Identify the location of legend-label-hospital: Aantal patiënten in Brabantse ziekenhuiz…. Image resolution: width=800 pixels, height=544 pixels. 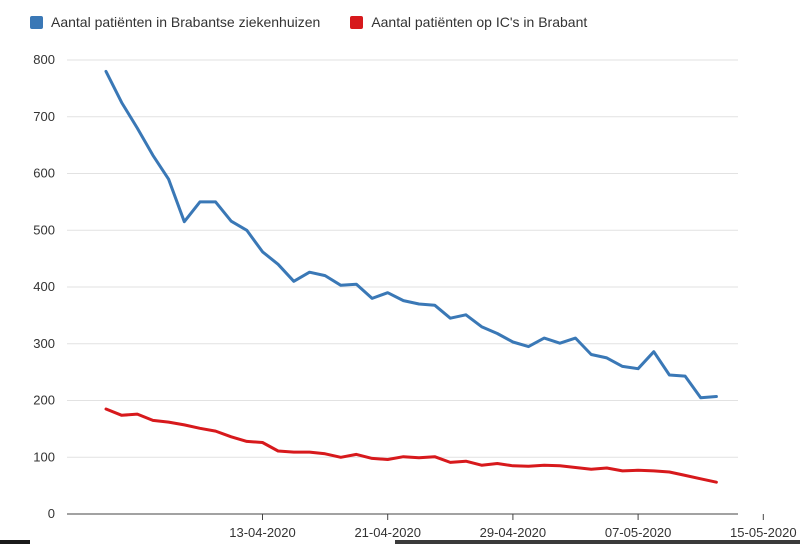
(186, 22).